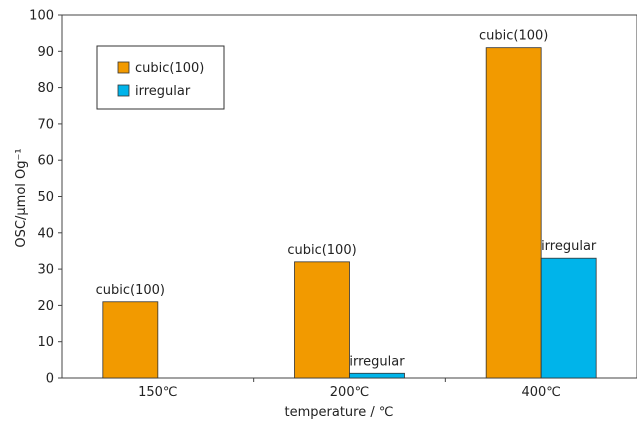 The width and height of the screenshot is (637, 421). What do you see at coordinates (21, 197) in the screenshot?
I see `y-axis-title: OSC/µmol Og⁻¹` at bounding box center [21, 197].